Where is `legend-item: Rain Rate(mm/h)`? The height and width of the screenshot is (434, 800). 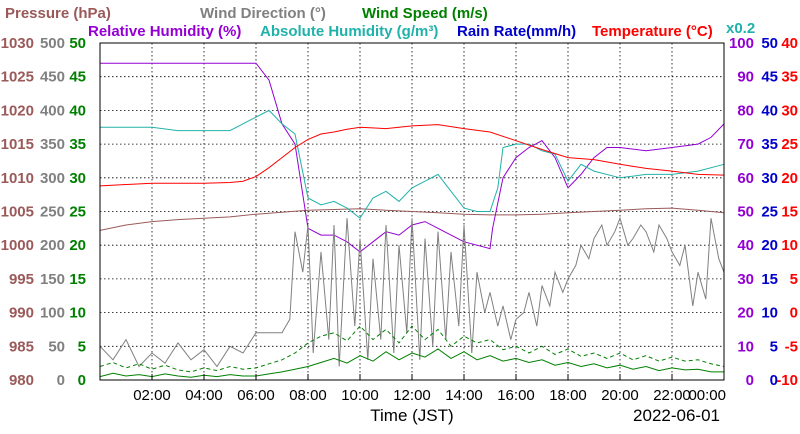
legend-item: Rain Rate(mm/h) is located at coordinates (516, 31).